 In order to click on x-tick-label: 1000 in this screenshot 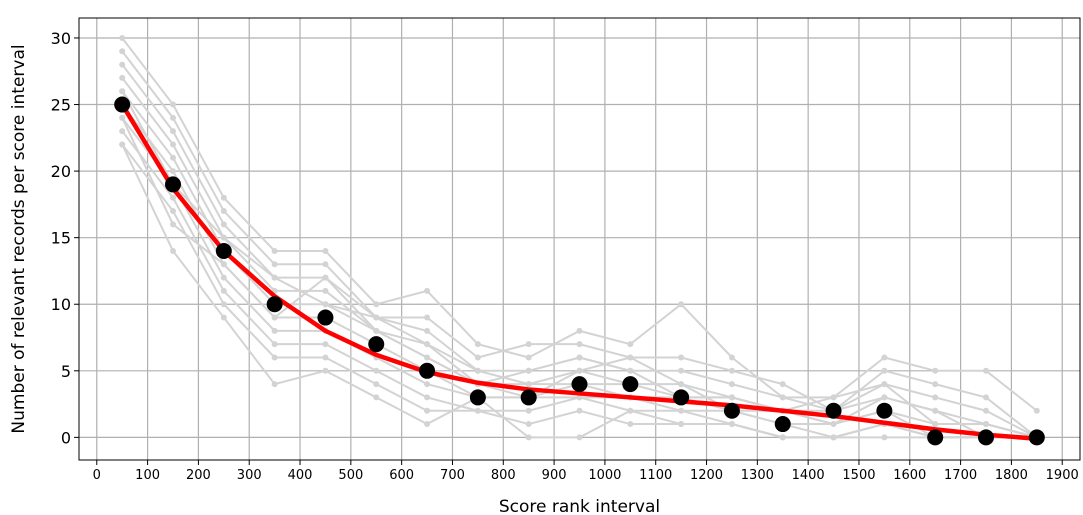, I will do `click(604, 475)`.